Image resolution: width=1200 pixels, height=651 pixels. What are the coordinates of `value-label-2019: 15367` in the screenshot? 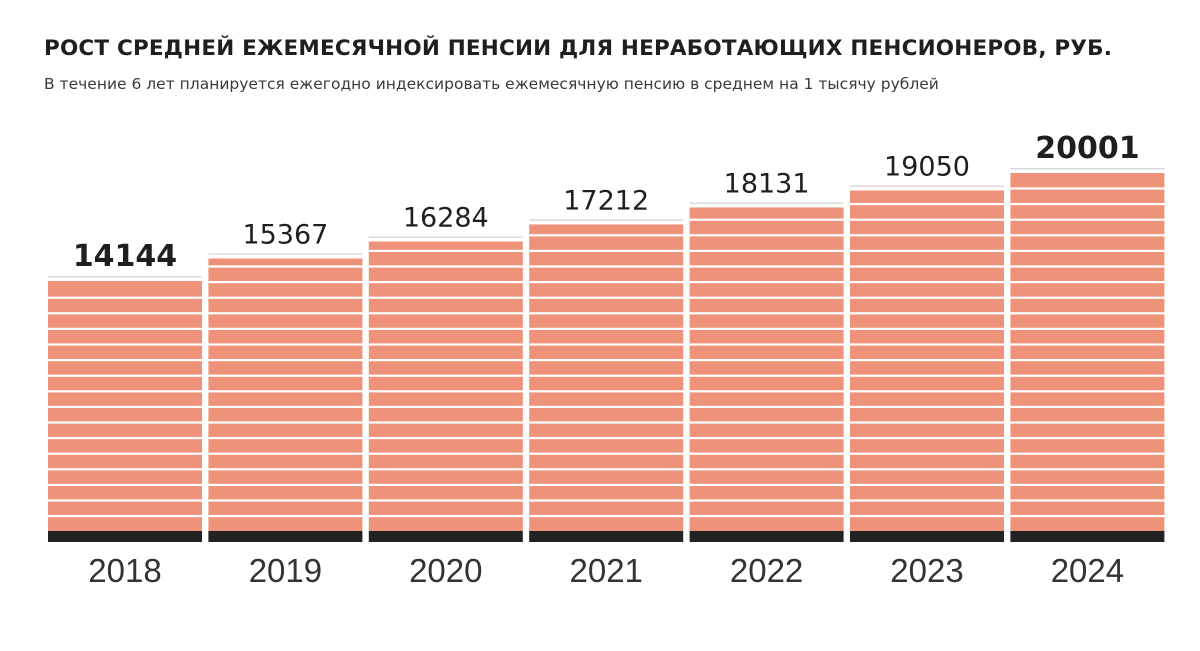 It's located at (285, 234).